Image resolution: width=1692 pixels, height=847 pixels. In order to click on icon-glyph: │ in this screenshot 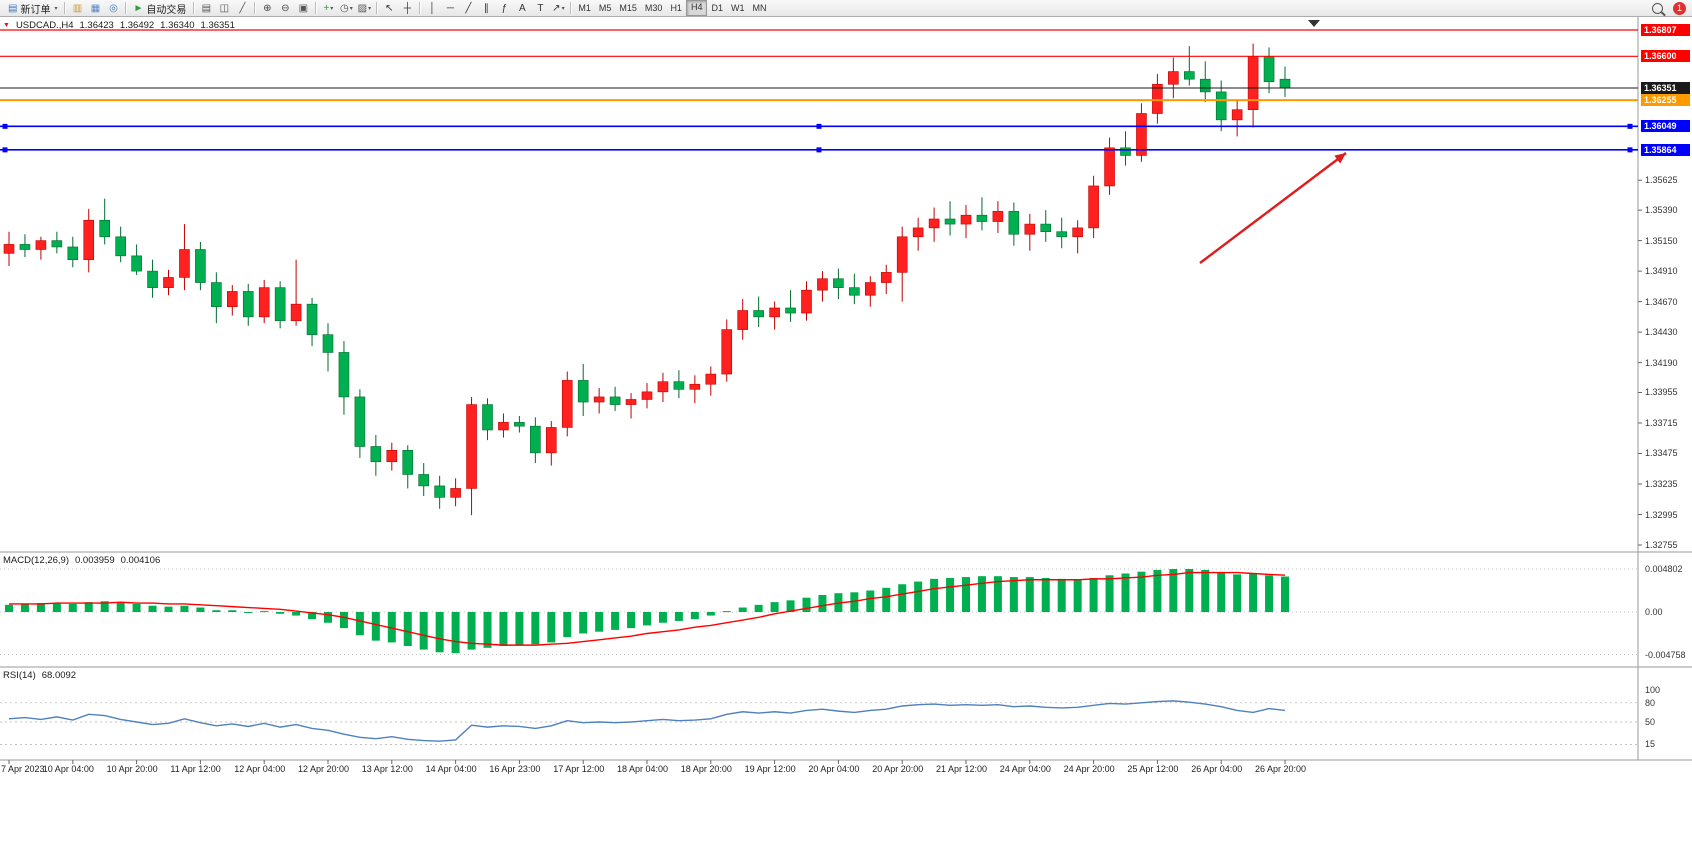, I will do `click(432, 8)`.